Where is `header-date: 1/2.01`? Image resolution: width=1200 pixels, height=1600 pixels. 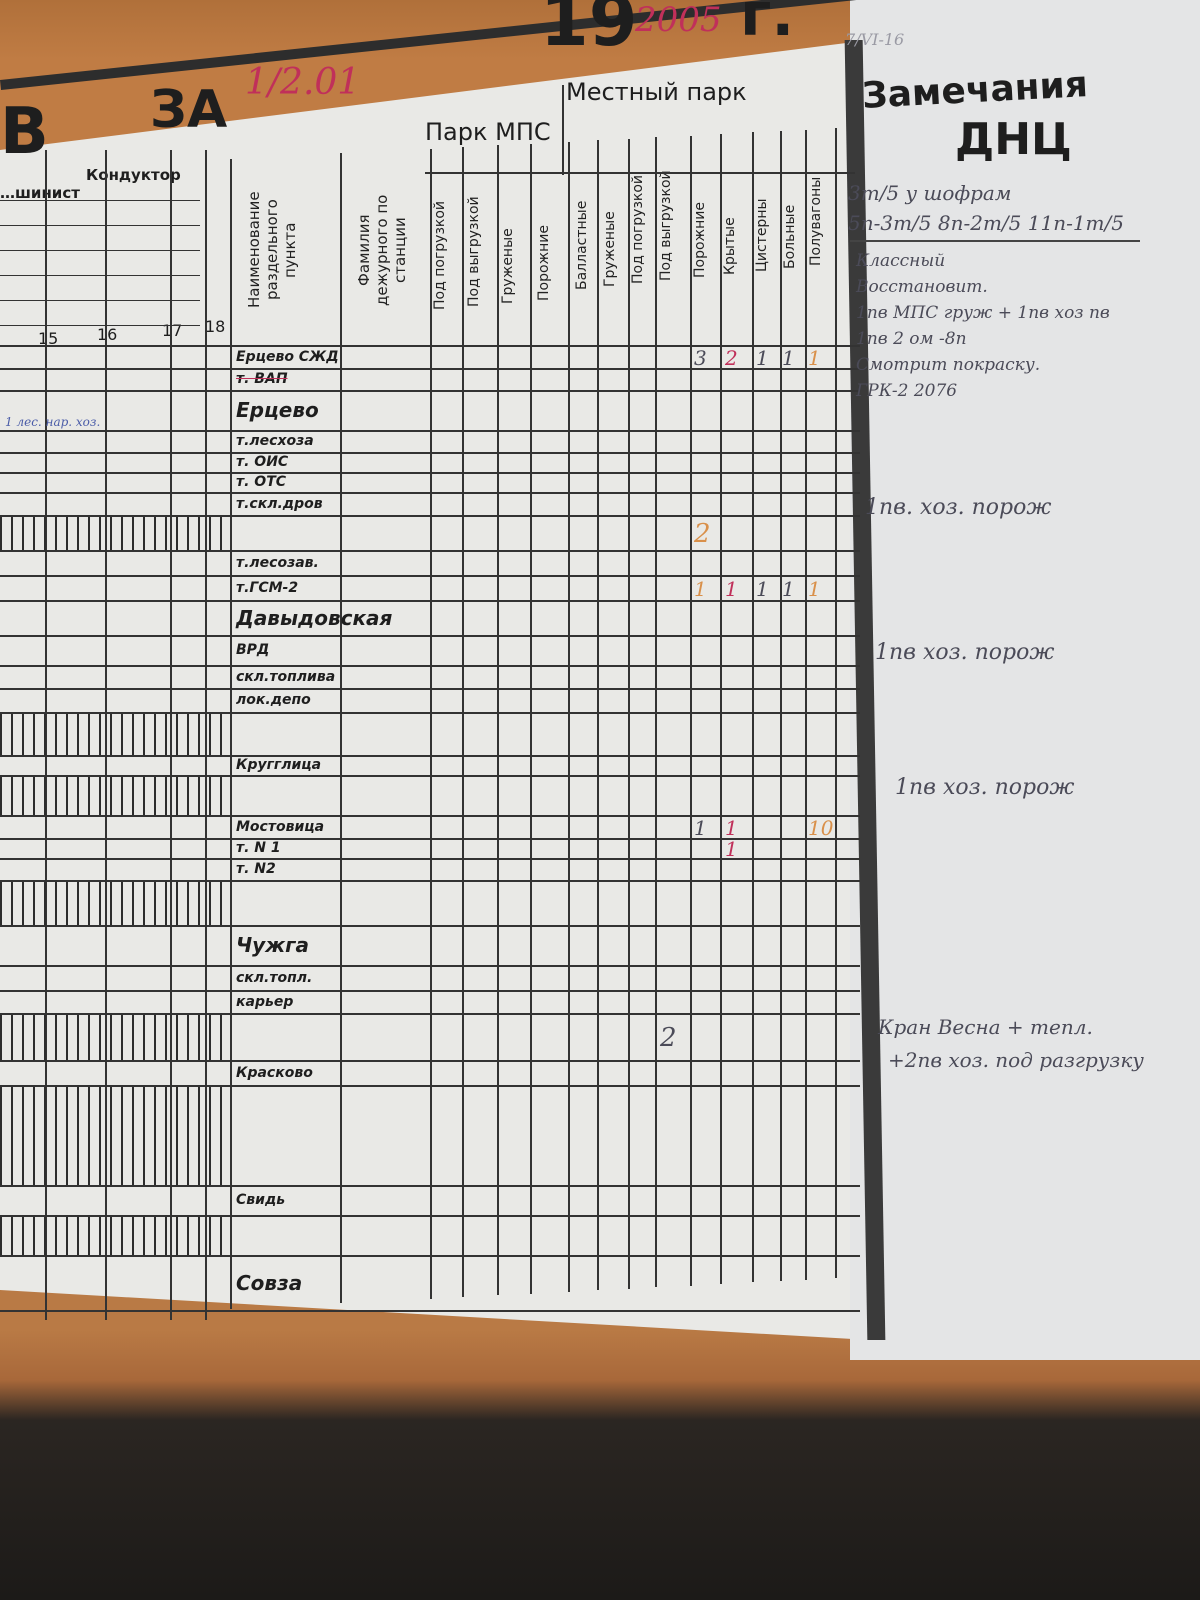 header-date: 1/2.01 is located at coordinates (303, 82).